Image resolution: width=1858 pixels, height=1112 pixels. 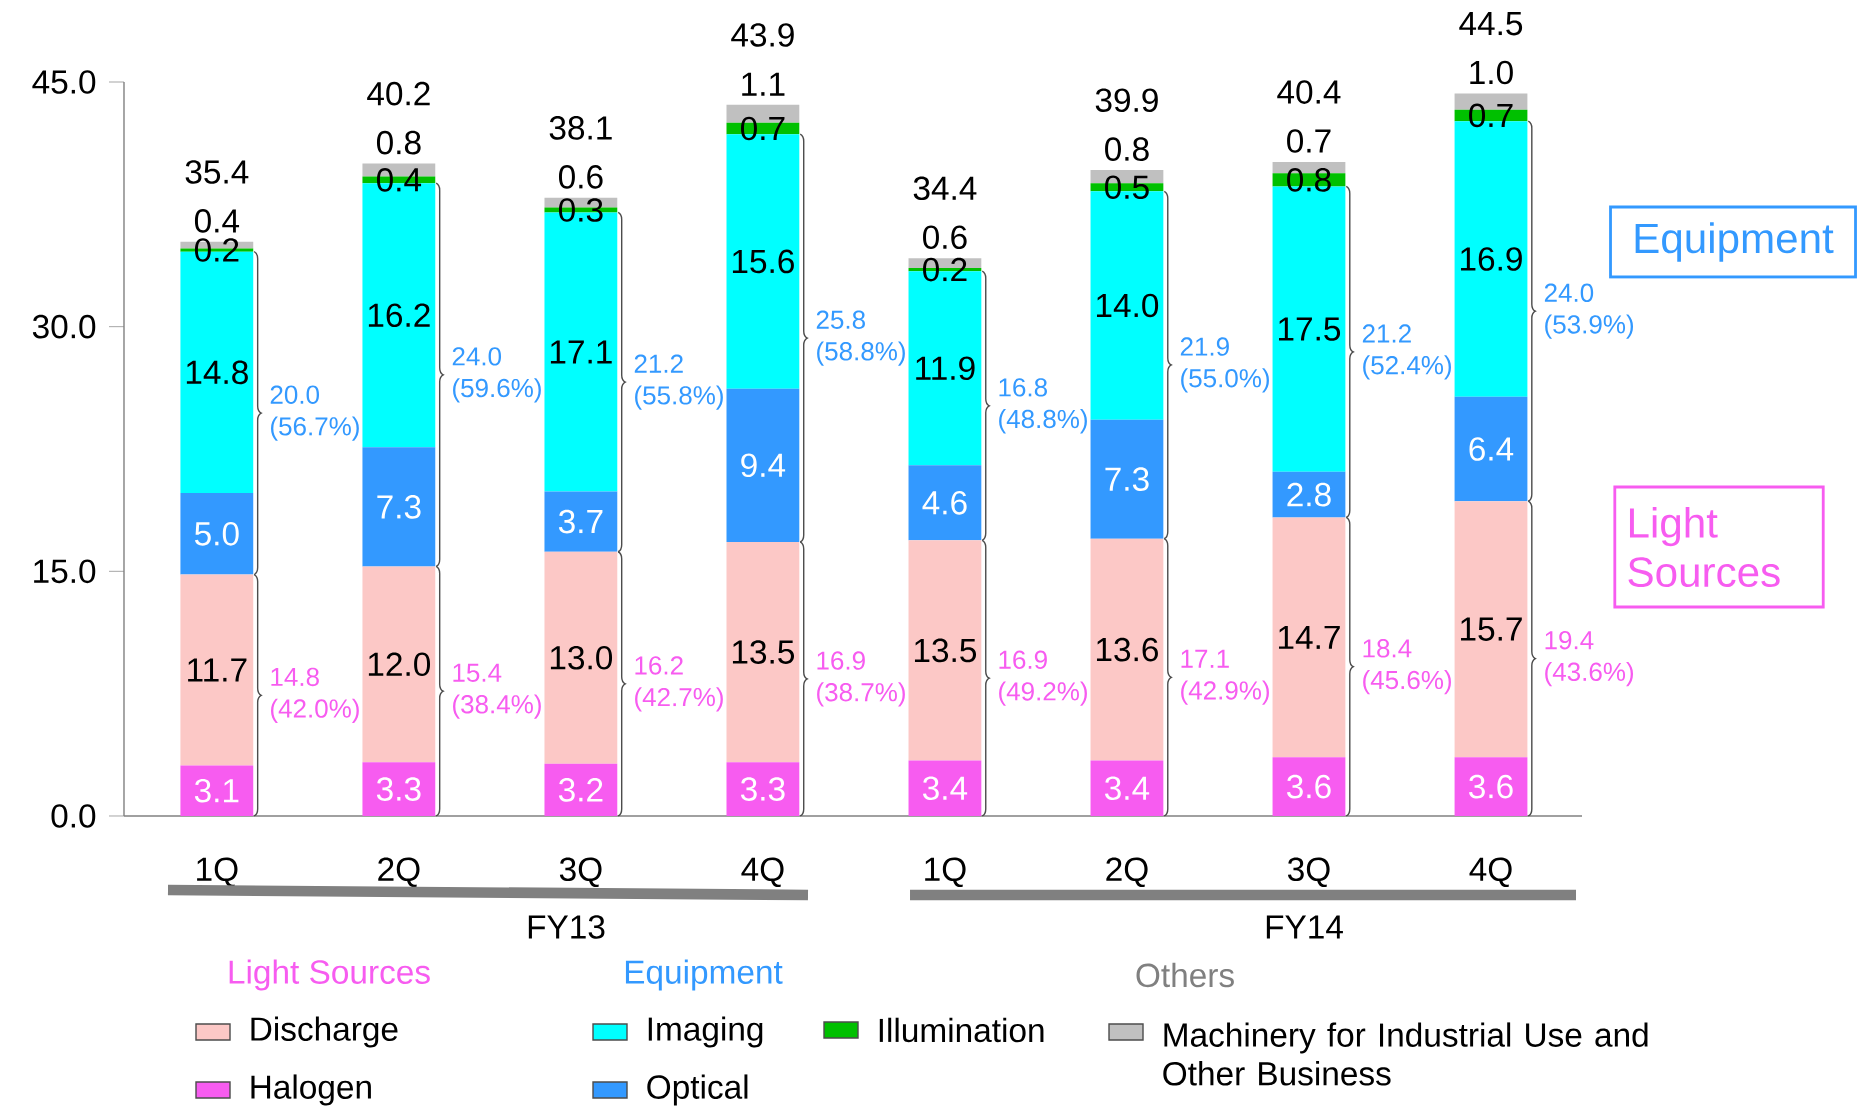 What do you see at coordinates (217, 372) in the screenshot?
I see `data-label: 14.8` at bounding box center [217, 372].